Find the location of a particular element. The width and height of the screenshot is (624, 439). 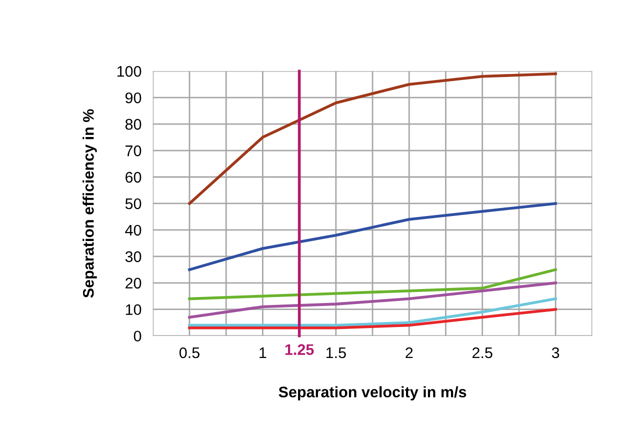

y-tick-label: 60 is located at coordinates (134, 177).